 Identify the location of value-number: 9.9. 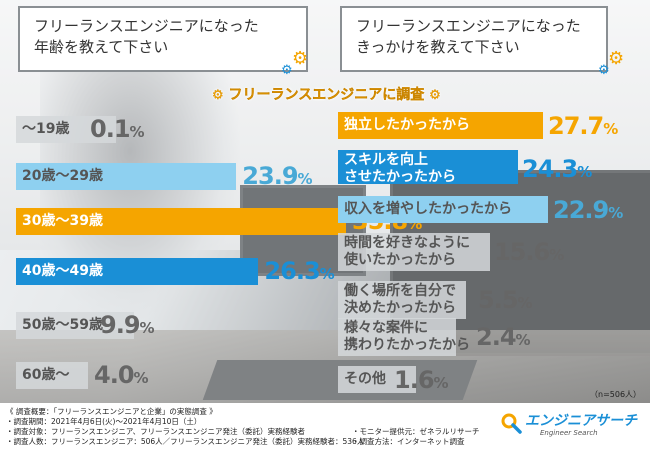
(120, 325).